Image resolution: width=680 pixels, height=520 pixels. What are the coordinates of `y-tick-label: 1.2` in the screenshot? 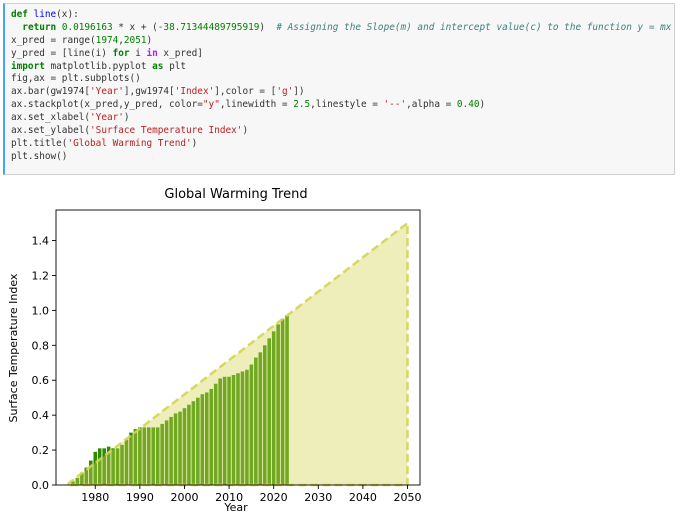 It's located at (41, 275).